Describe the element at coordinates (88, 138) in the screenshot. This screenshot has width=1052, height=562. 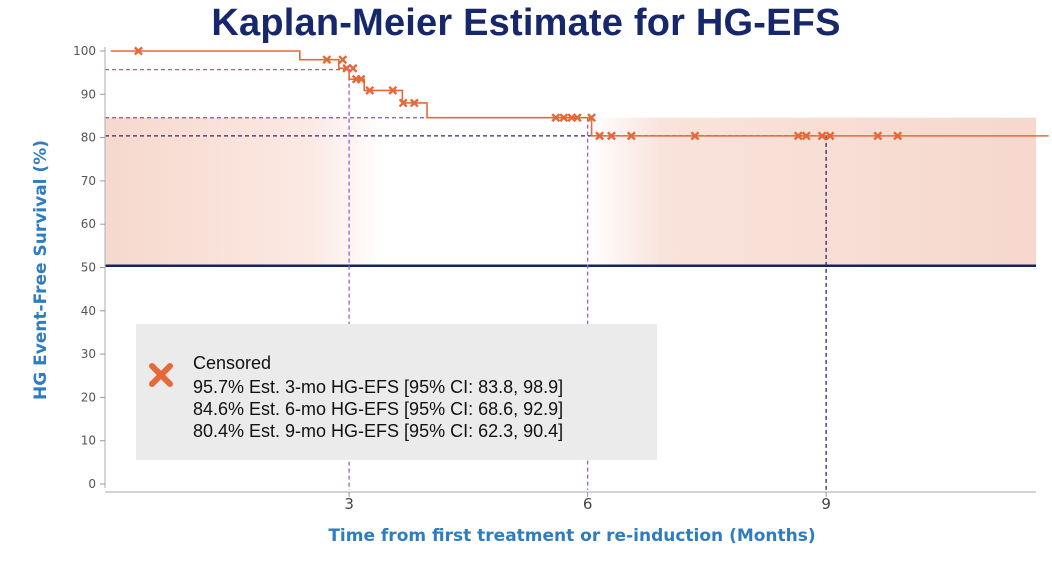
I see `y-tick-label-80: 80` at that location.